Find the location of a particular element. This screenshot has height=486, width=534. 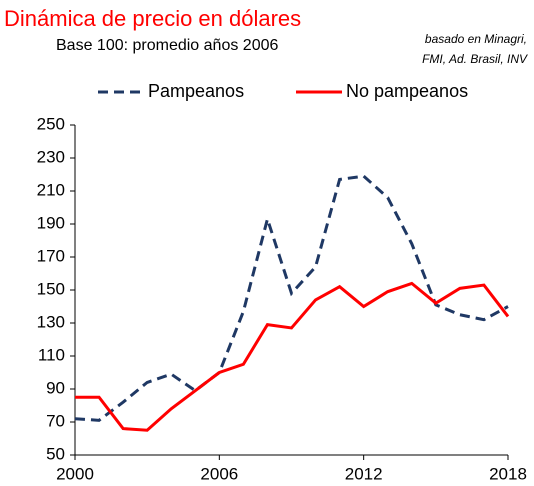

legend-label: Pampeanos is located at coordinates (196, 91).